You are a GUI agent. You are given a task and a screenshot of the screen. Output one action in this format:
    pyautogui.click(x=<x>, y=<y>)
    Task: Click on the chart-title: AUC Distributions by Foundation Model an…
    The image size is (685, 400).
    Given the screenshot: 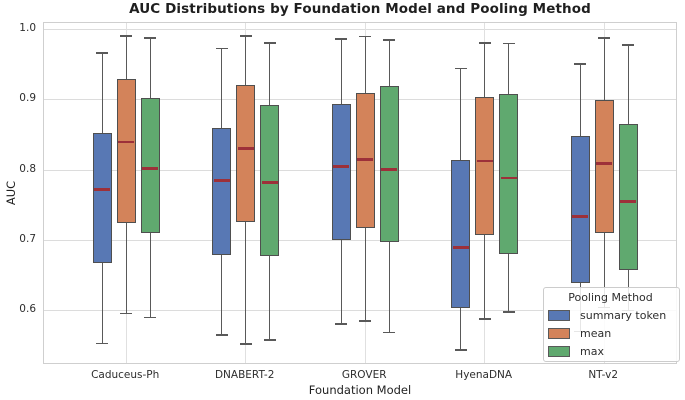 What is the action you would take?
    pyautogui.click(x=360, y=9)
    